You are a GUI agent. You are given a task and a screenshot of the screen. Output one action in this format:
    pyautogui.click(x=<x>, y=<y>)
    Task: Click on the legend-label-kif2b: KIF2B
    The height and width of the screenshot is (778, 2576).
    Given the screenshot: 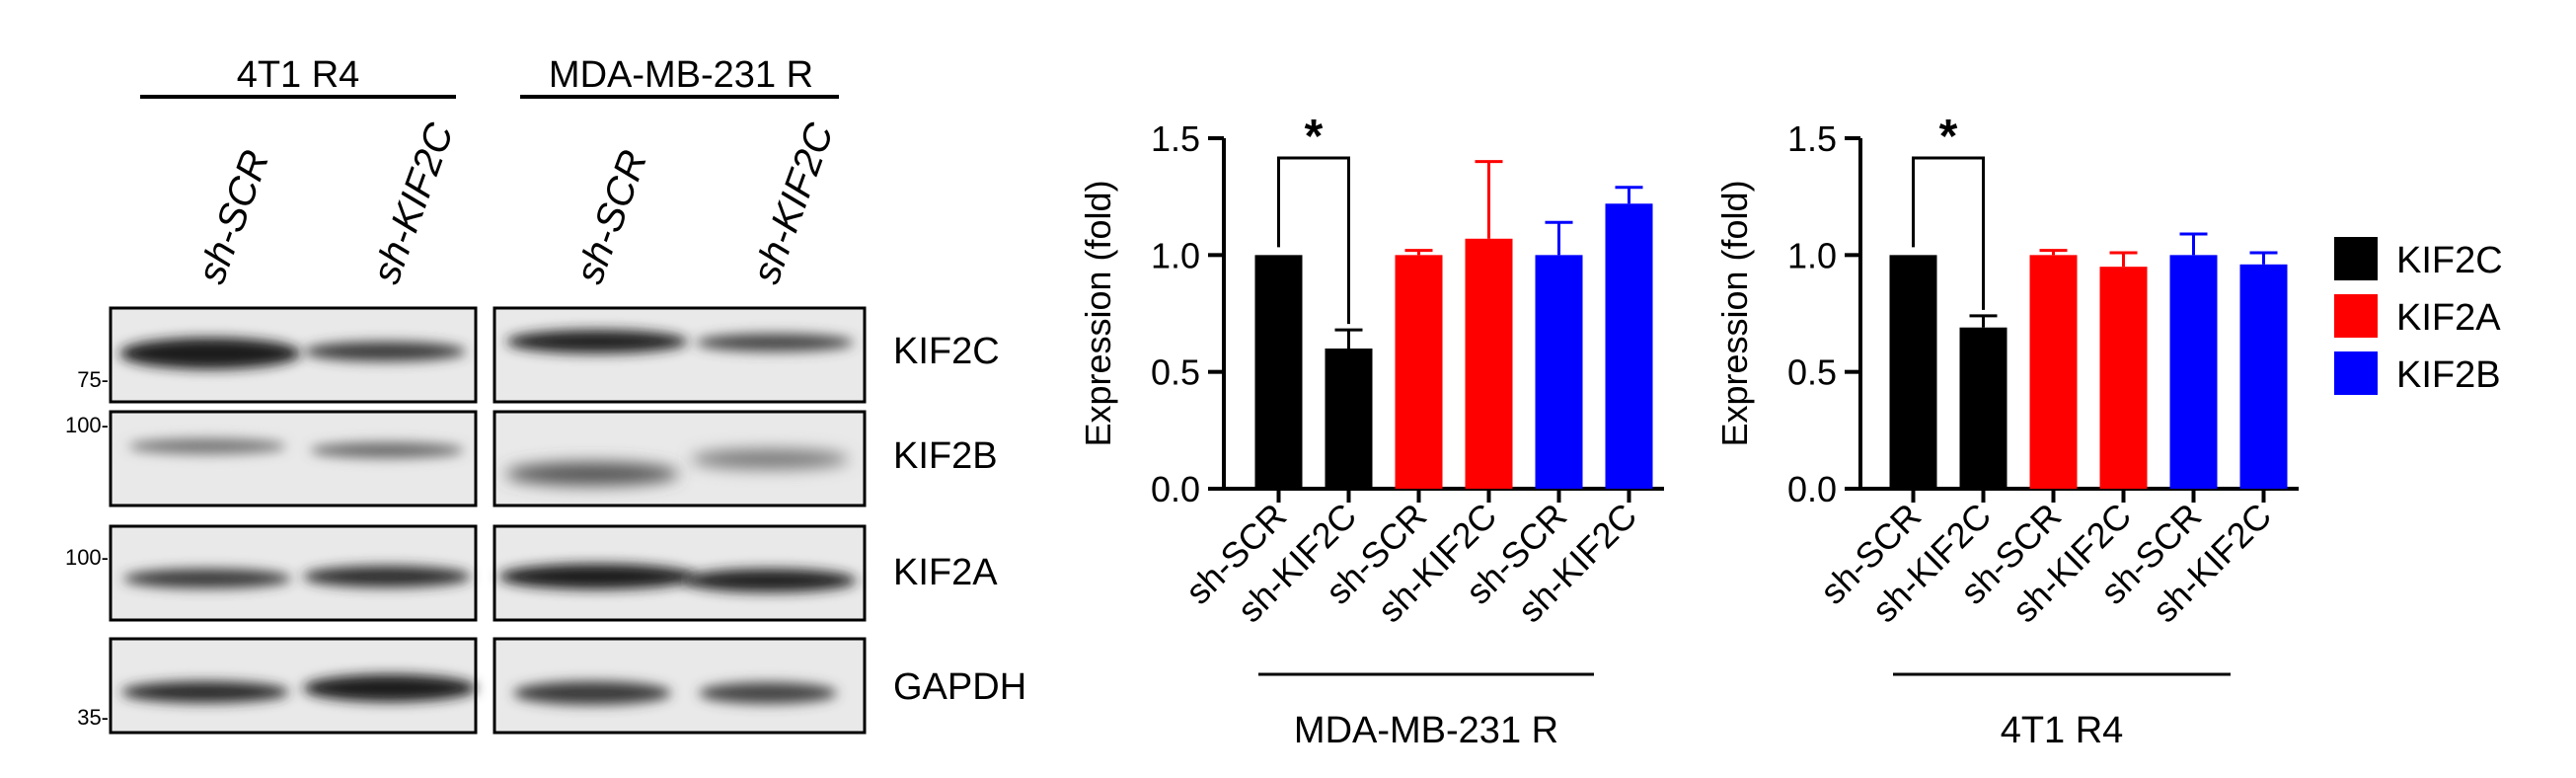 What is the action you would take?
    pyautogui.click(x=2448, y=375)
    